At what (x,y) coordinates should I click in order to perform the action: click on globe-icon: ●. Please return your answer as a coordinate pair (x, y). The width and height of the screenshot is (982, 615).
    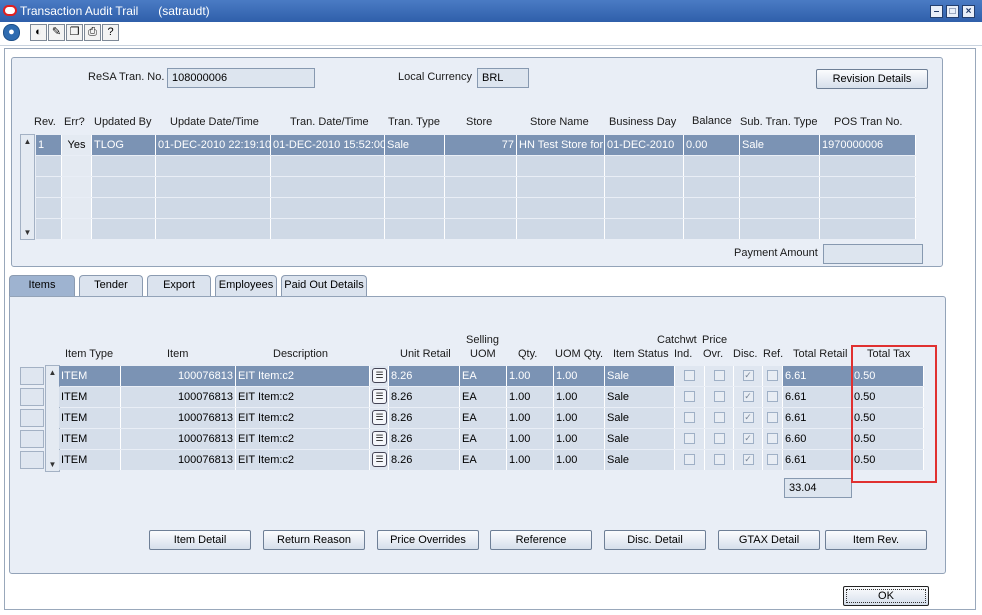
    Looking at the image, I should click on (11, 32).